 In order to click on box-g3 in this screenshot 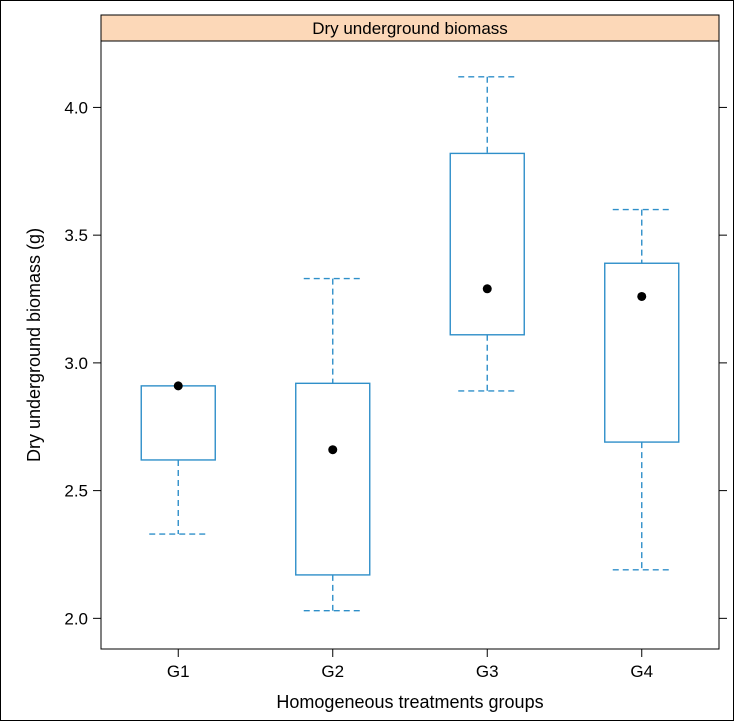, I will do `click(487, 234)`.